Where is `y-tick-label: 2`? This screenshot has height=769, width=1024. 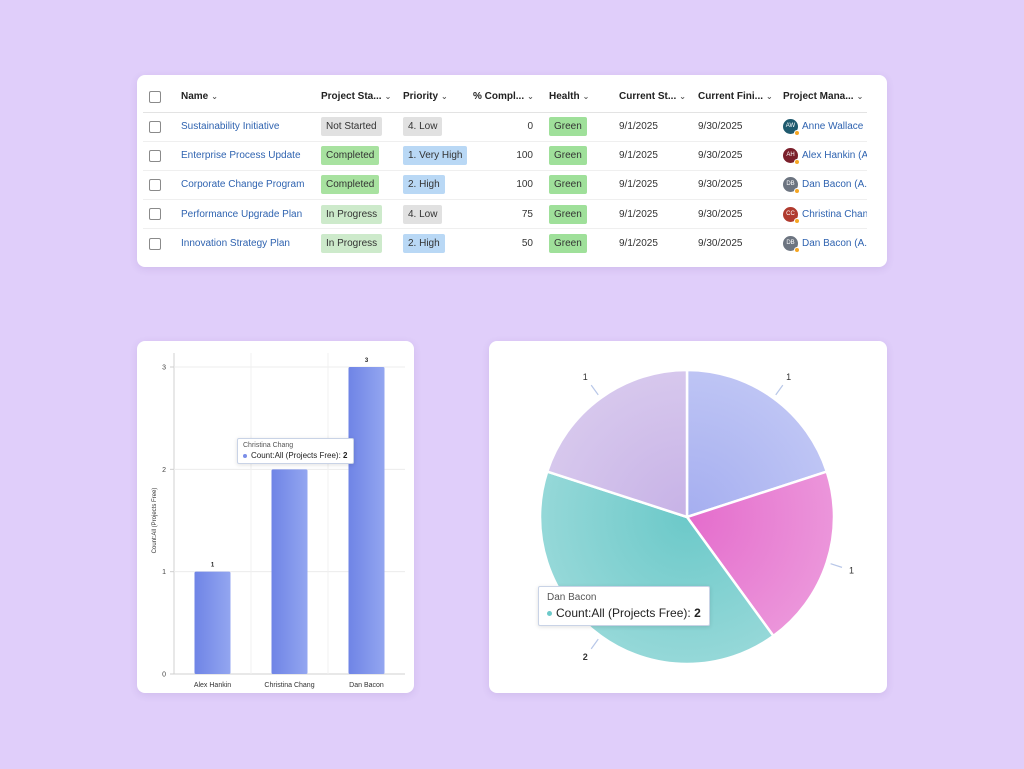
y-tick-label: 2 is located at coordinates (164, 470).